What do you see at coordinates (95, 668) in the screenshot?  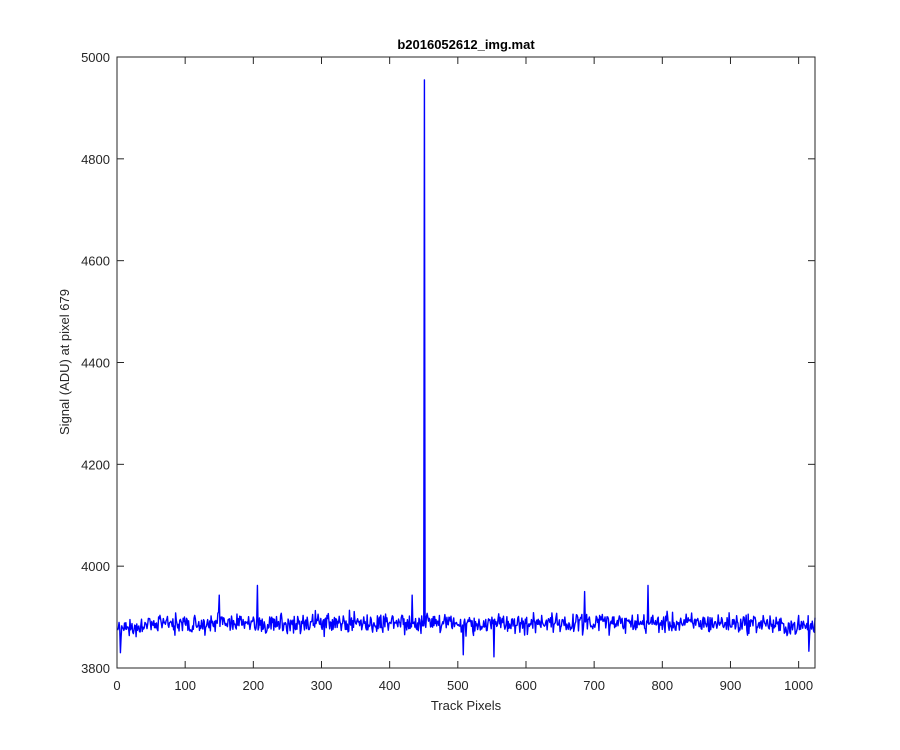 I see `y-tick-label: 3800` at bounding box center [95, 668].